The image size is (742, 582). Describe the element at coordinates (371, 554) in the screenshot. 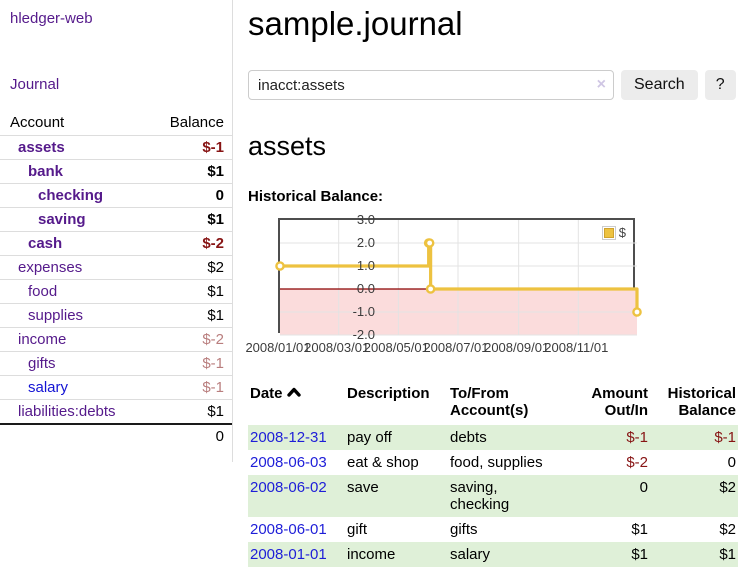

I see `transaction-description: income` at that location.